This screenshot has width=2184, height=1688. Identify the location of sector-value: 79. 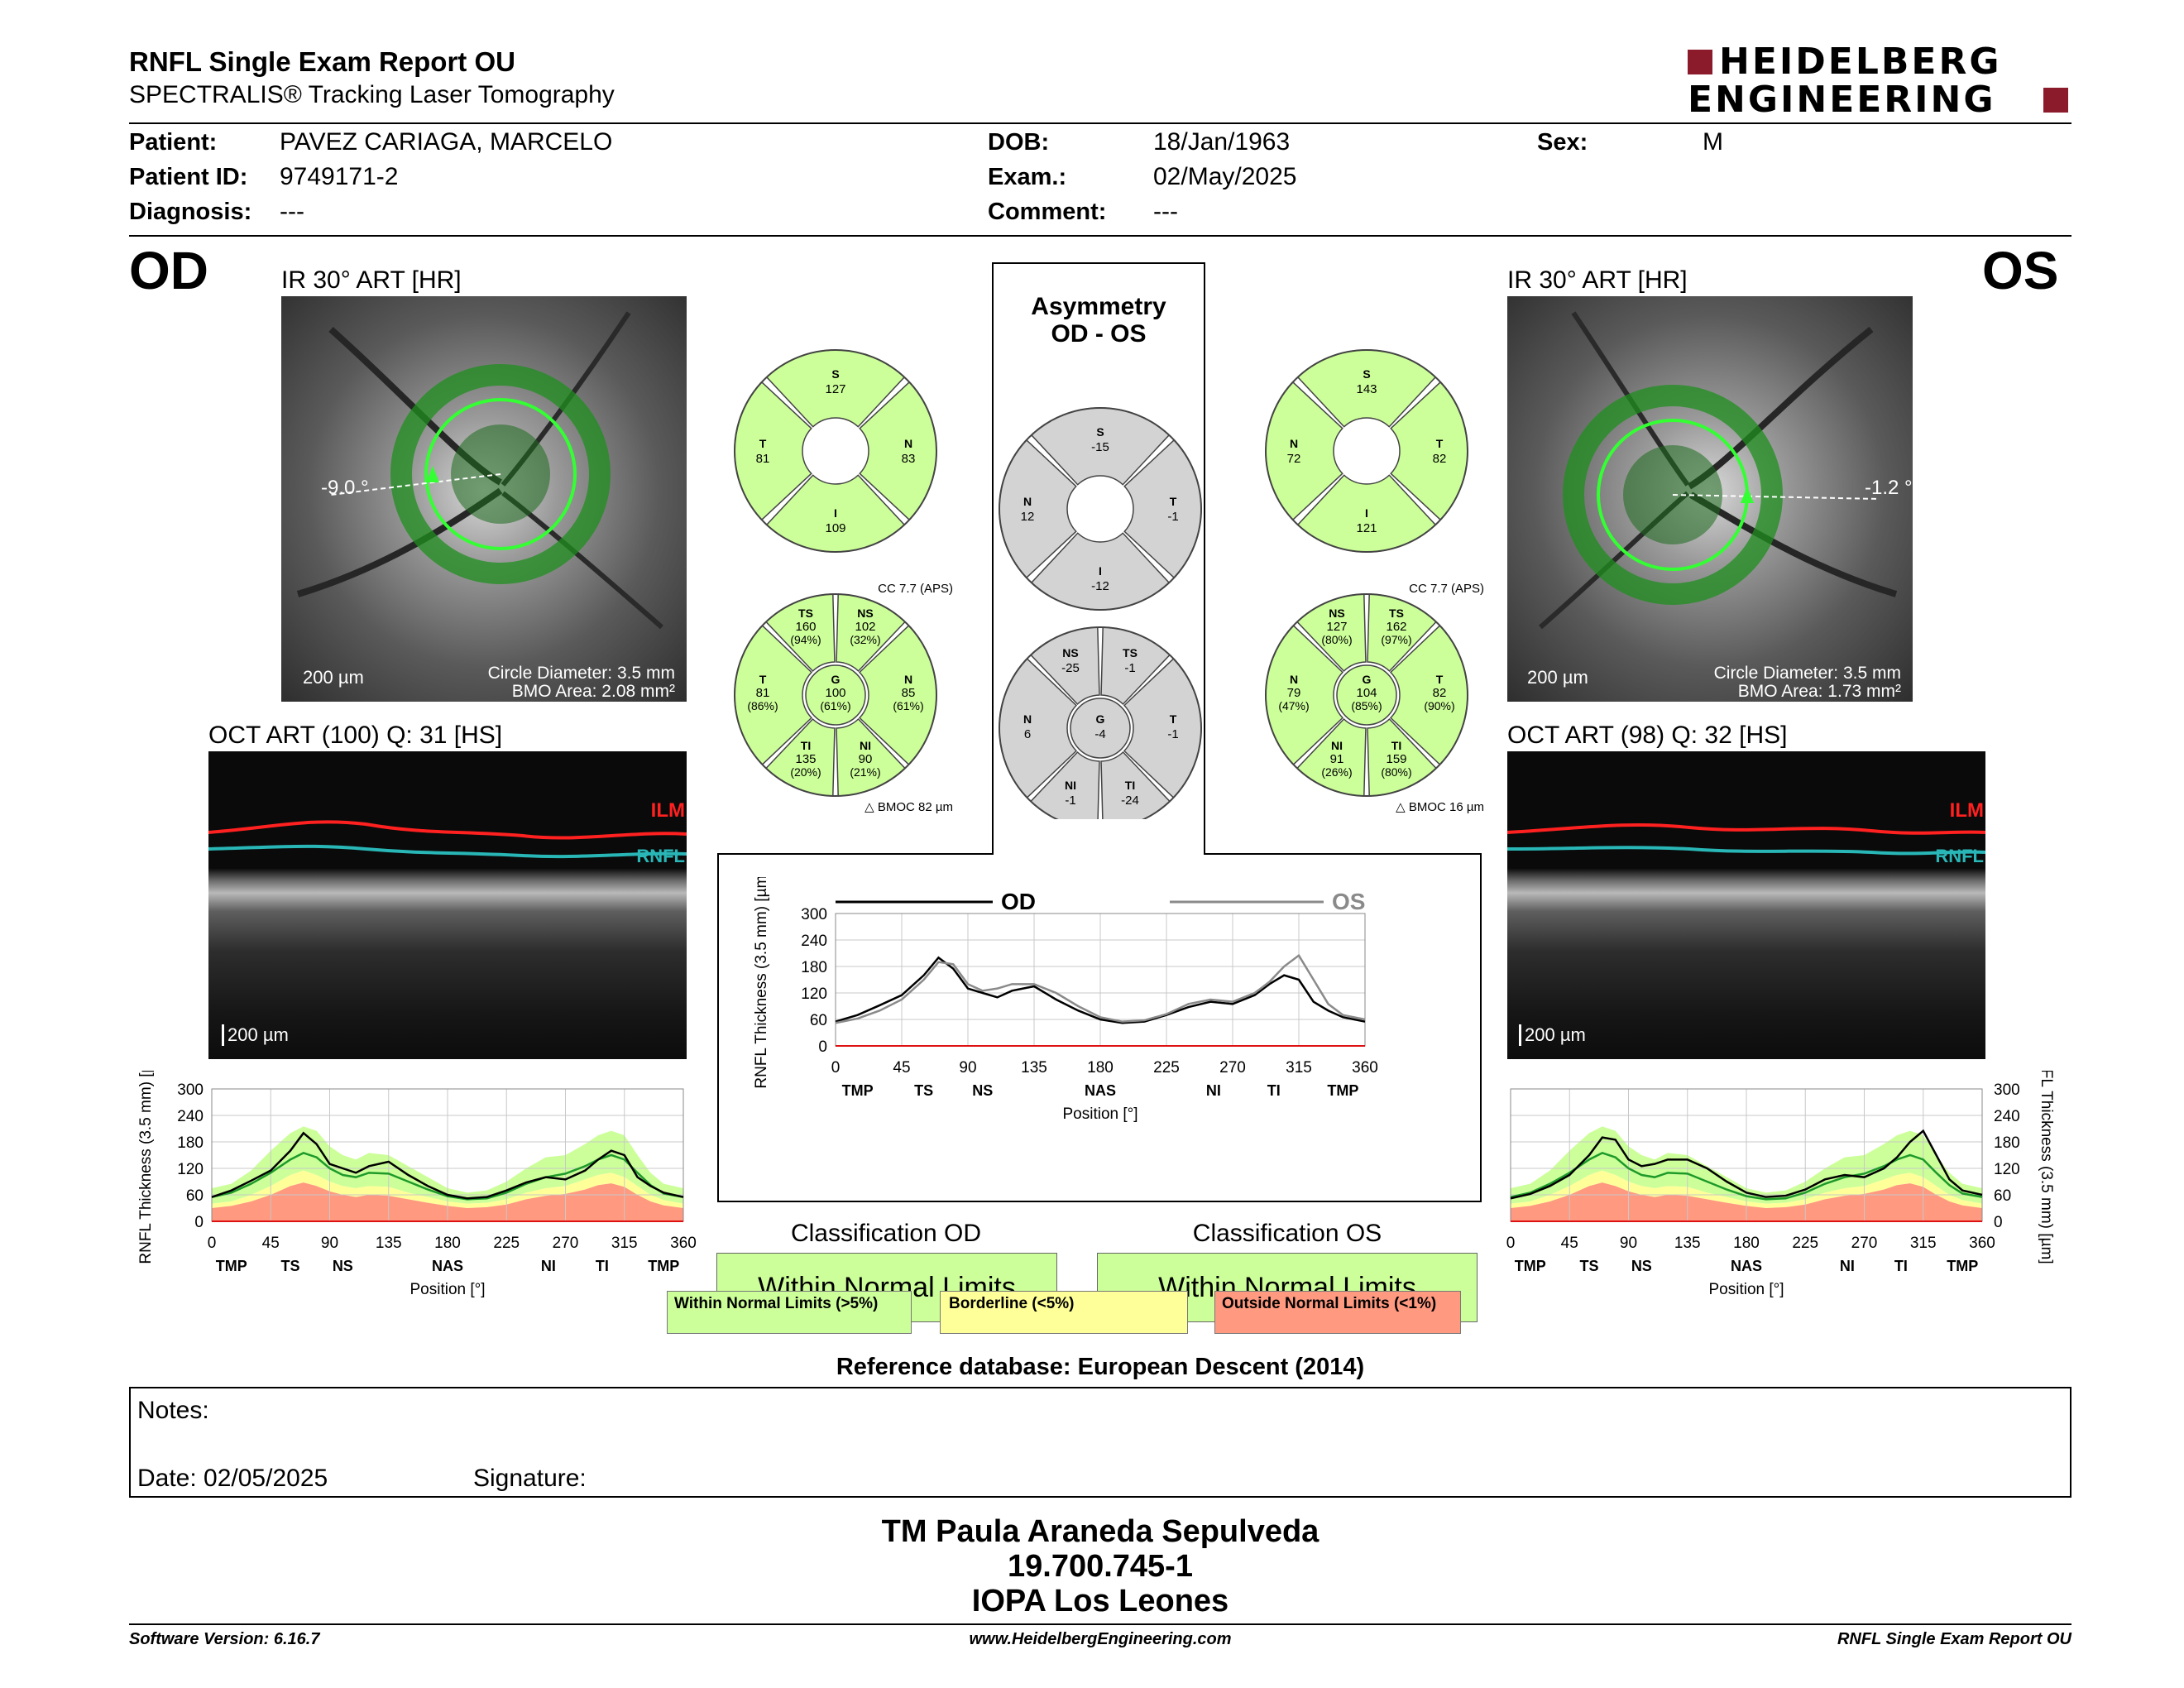
(1294, 693).